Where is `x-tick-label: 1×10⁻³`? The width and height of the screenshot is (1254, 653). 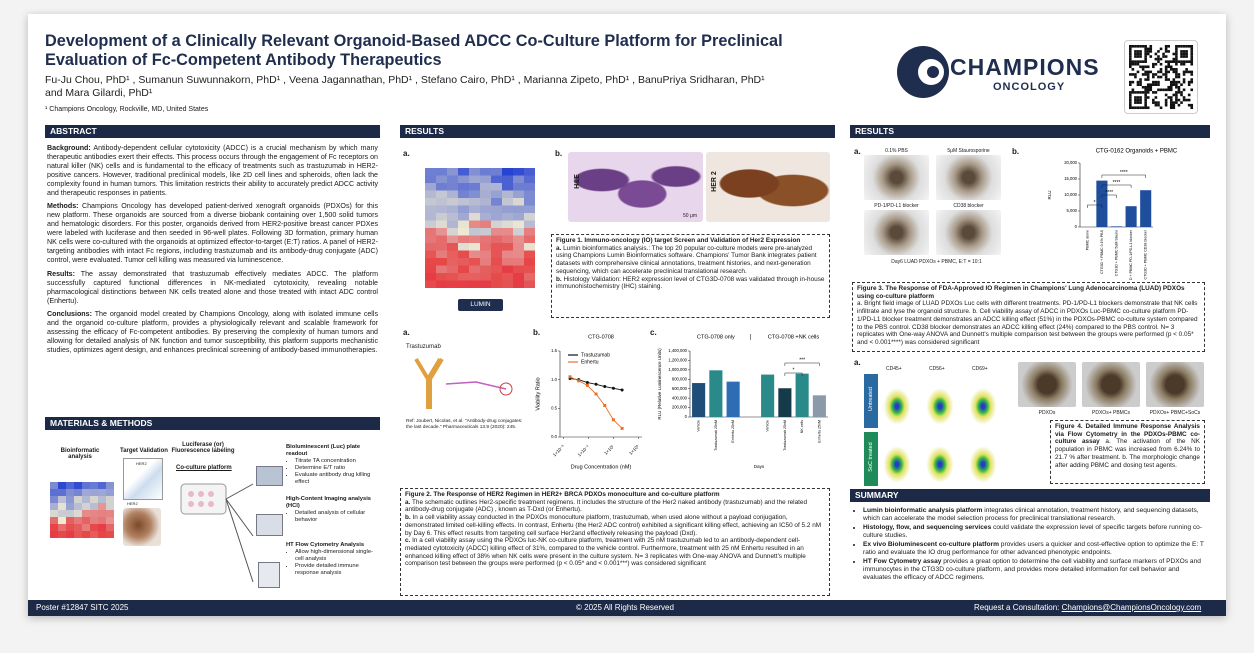 x-tick-label: 1×10⁻³ is located at coordinates (559, 451).